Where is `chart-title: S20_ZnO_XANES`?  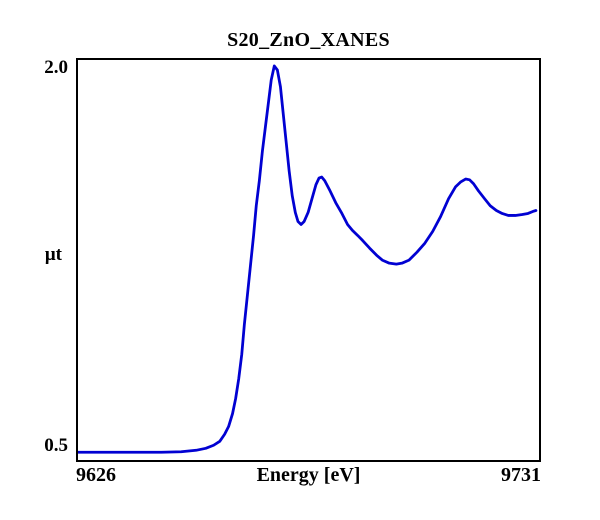
chart-title: S20_ZnO_XANES is located at coordinates (308, 40).